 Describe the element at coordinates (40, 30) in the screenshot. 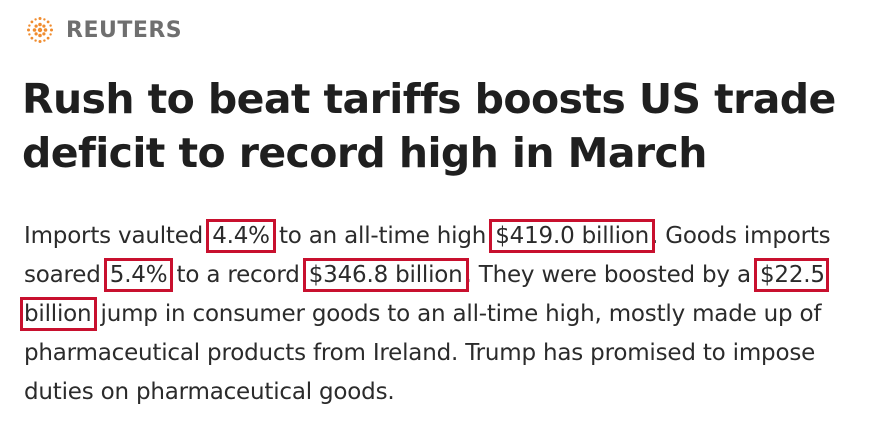

I see `reuters-logo-icon` at that location.